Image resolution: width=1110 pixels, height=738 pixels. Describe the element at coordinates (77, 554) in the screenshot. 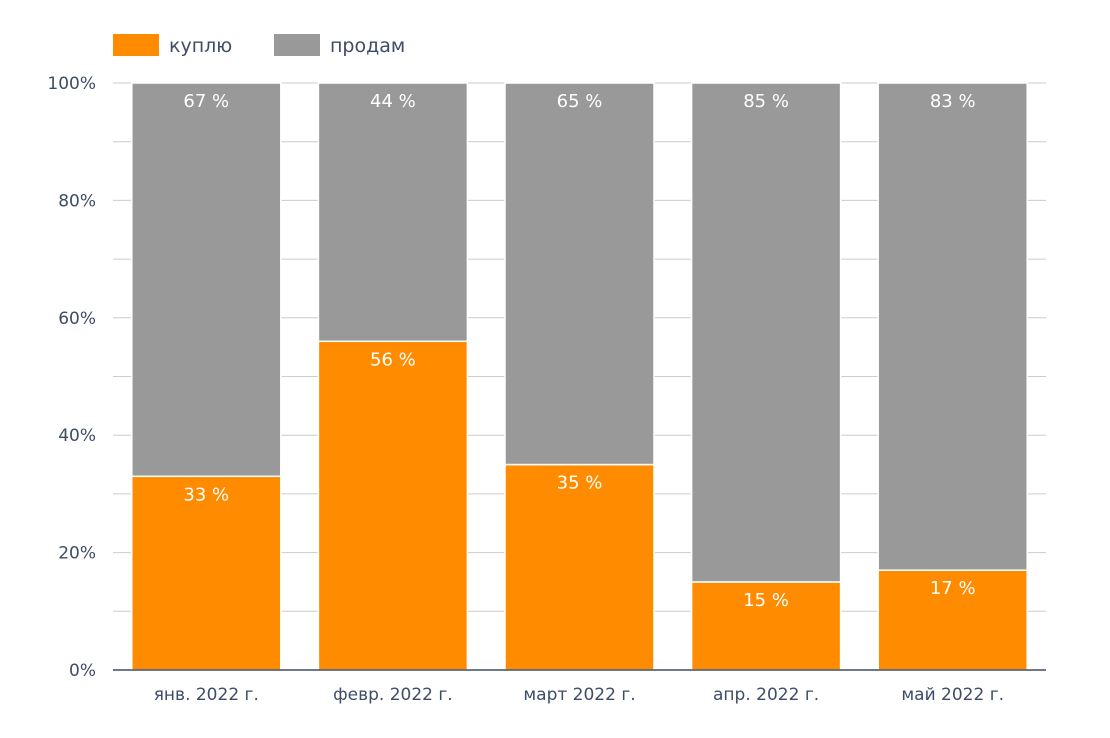

I see `y-tick-label: 20%` at that location.